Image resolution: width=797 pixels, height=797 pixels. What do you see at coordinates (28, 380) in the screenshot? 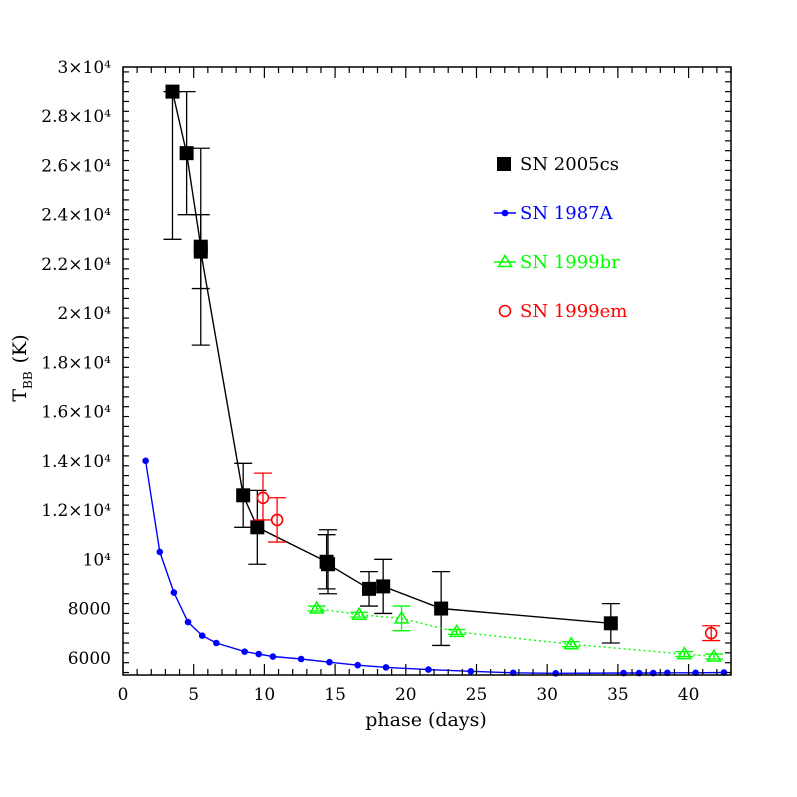
I see `y-axis-title-sub: BB` at bounding box center [28, 380].